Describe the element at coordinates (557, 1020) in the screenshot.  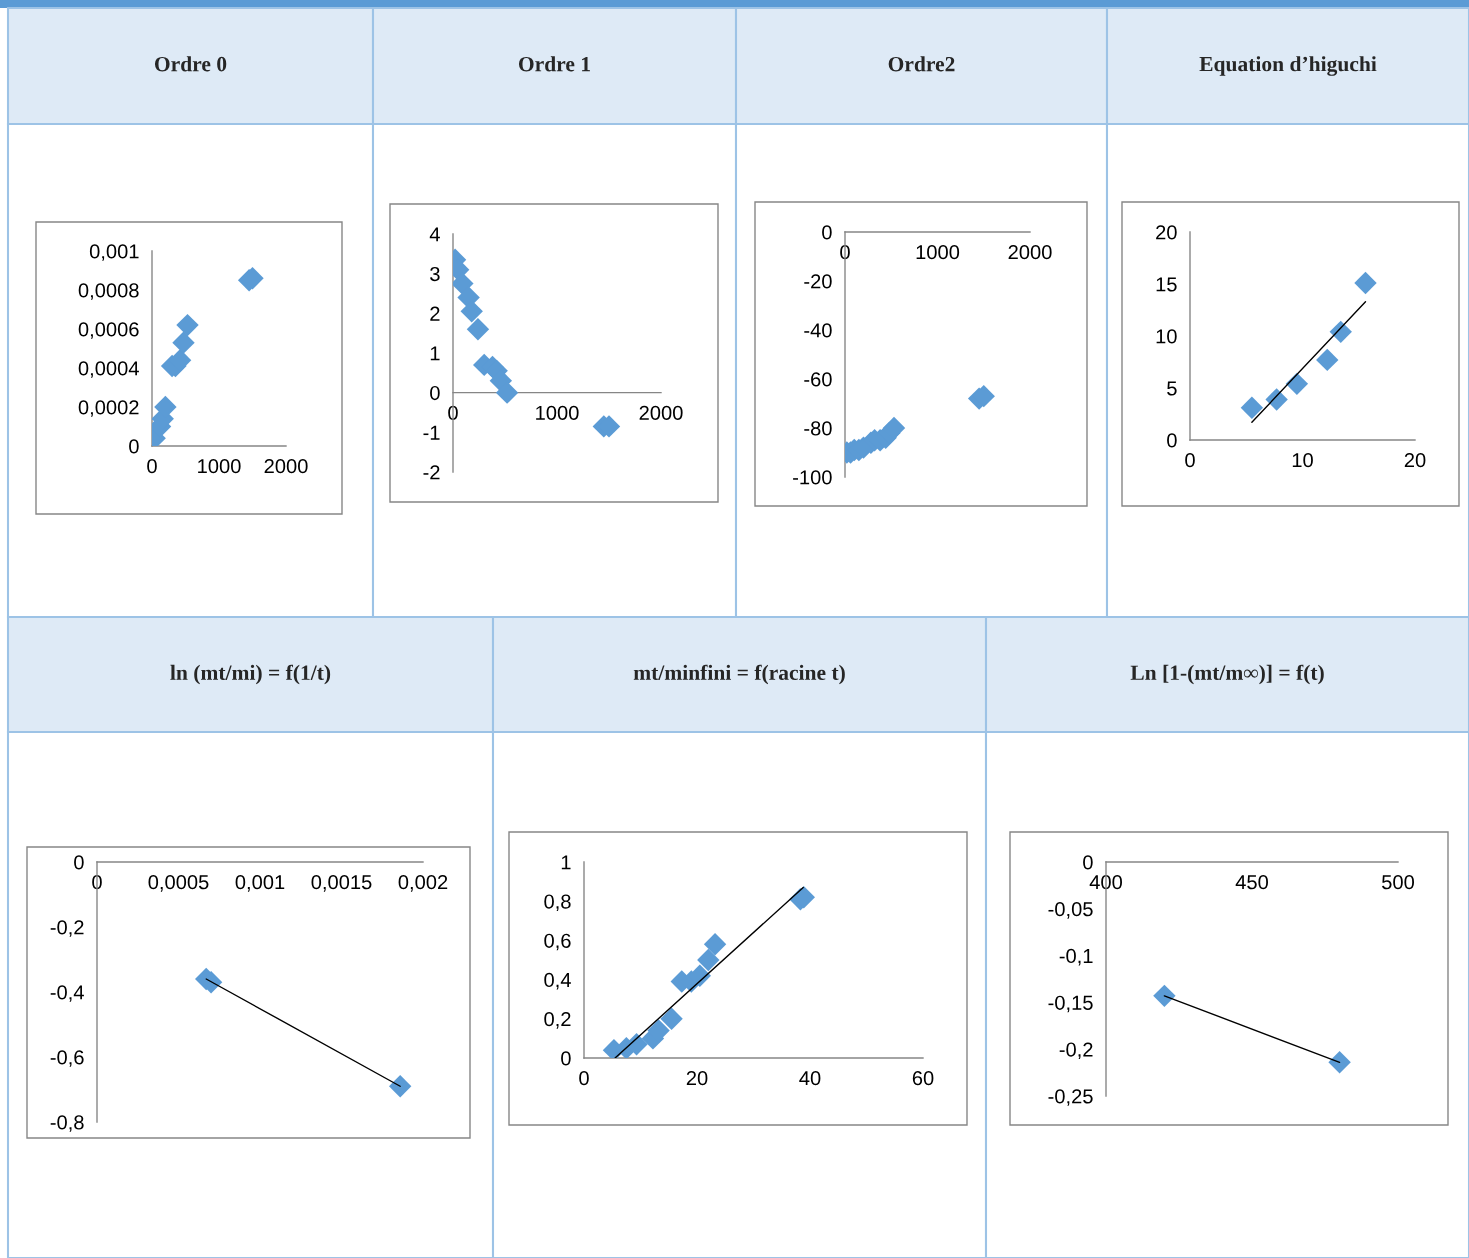
I see `y-tick-label: 0,2` at that location.